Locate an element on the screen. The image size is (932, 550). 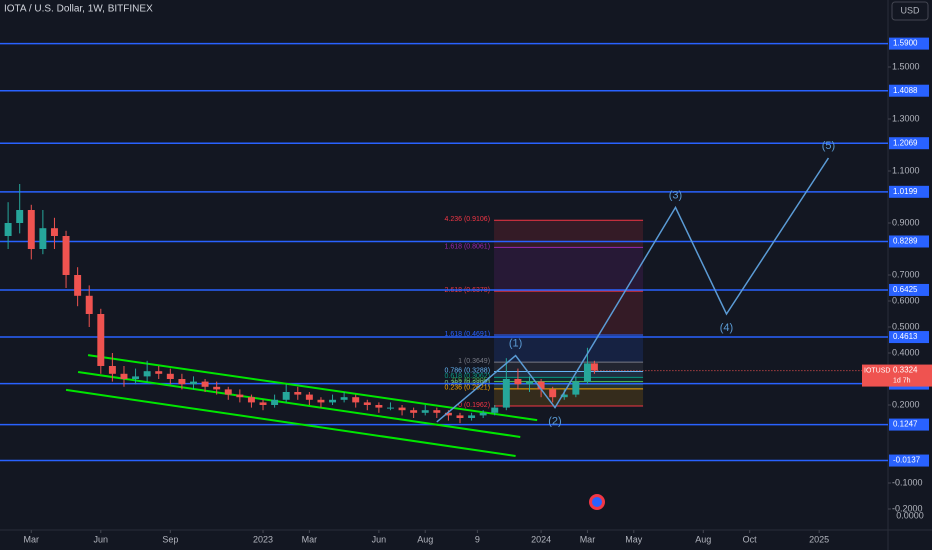
wave-label: (3) is located at coordinates (675, 195).